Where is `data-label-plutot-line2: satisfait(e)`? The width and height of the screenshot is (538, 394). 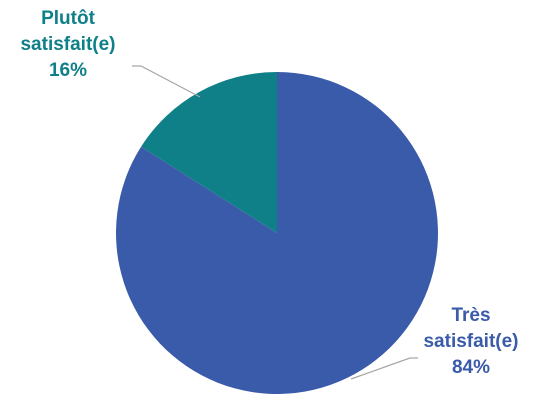
data-label-plutot-line2: satisfait(e) is located at coordinates (68, 44).